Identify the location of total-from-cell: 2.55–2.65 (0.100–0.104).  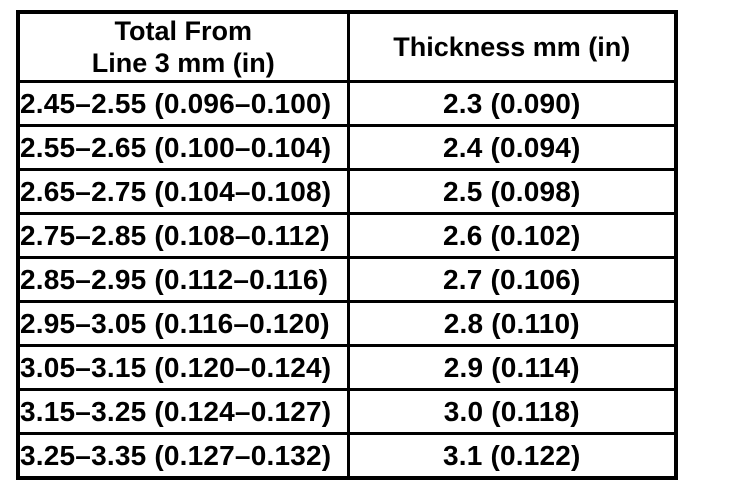
(183, 147).